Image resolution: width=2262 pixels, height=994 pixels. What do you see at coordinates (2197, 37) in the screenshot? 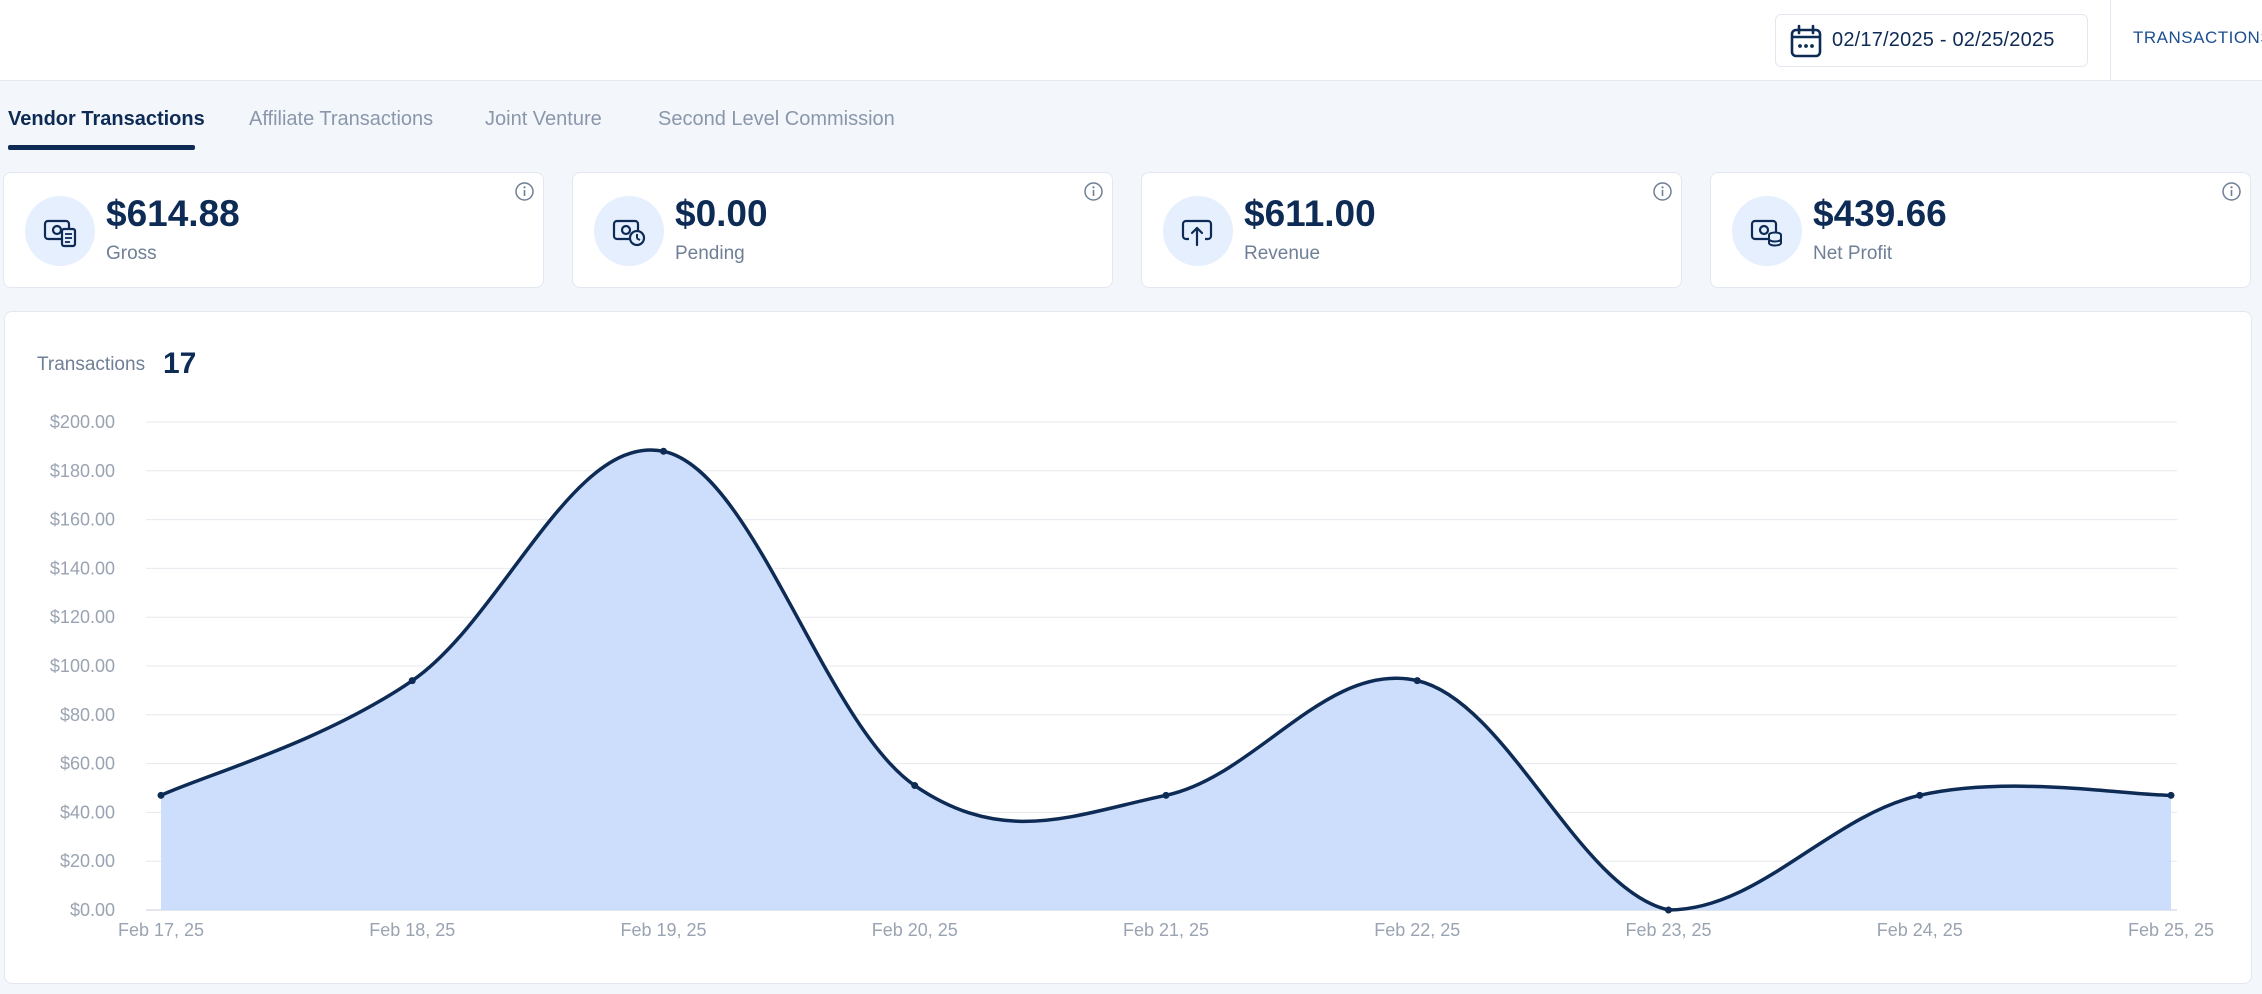
I see `transactions-link: TRANSACTIONS` at bounding box center [2197, 37].